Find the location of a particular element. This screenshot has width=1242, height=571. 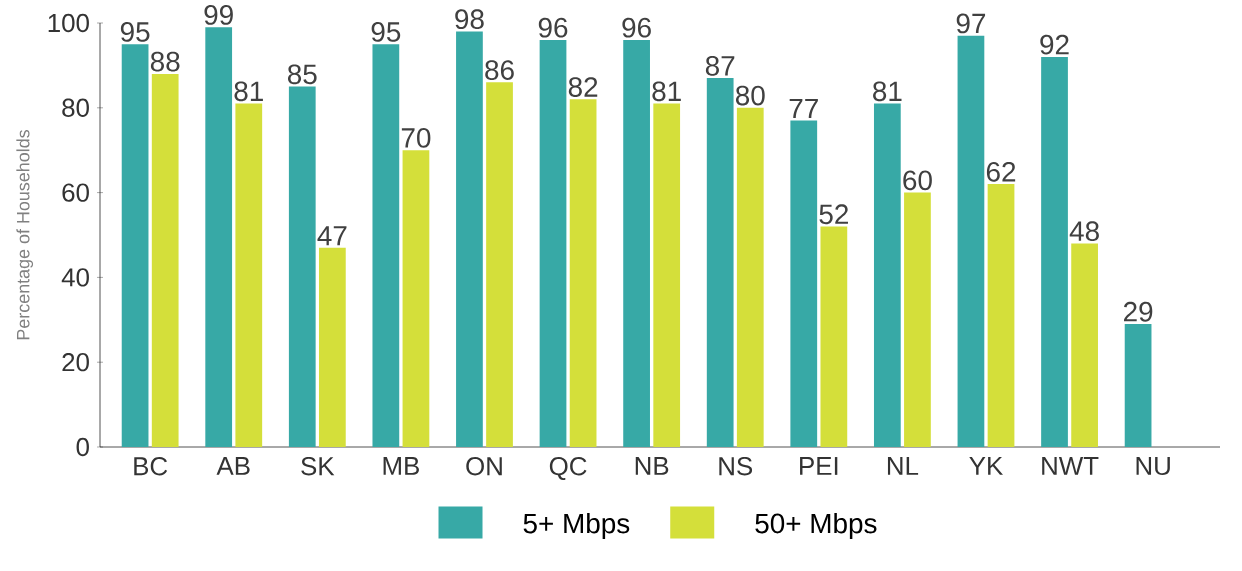

x-tick-label: NWT is located at coordinates (1070, 466).